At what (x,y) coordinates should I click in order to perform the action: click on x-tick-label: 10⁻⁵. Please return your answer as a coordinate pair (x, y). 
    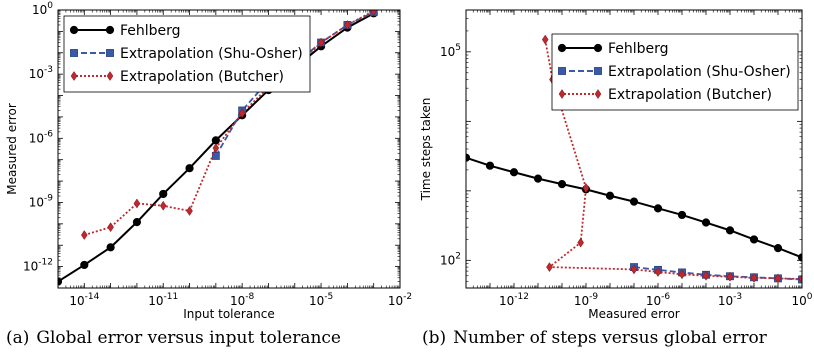
    Looking at the image, I should click on (321, 300).